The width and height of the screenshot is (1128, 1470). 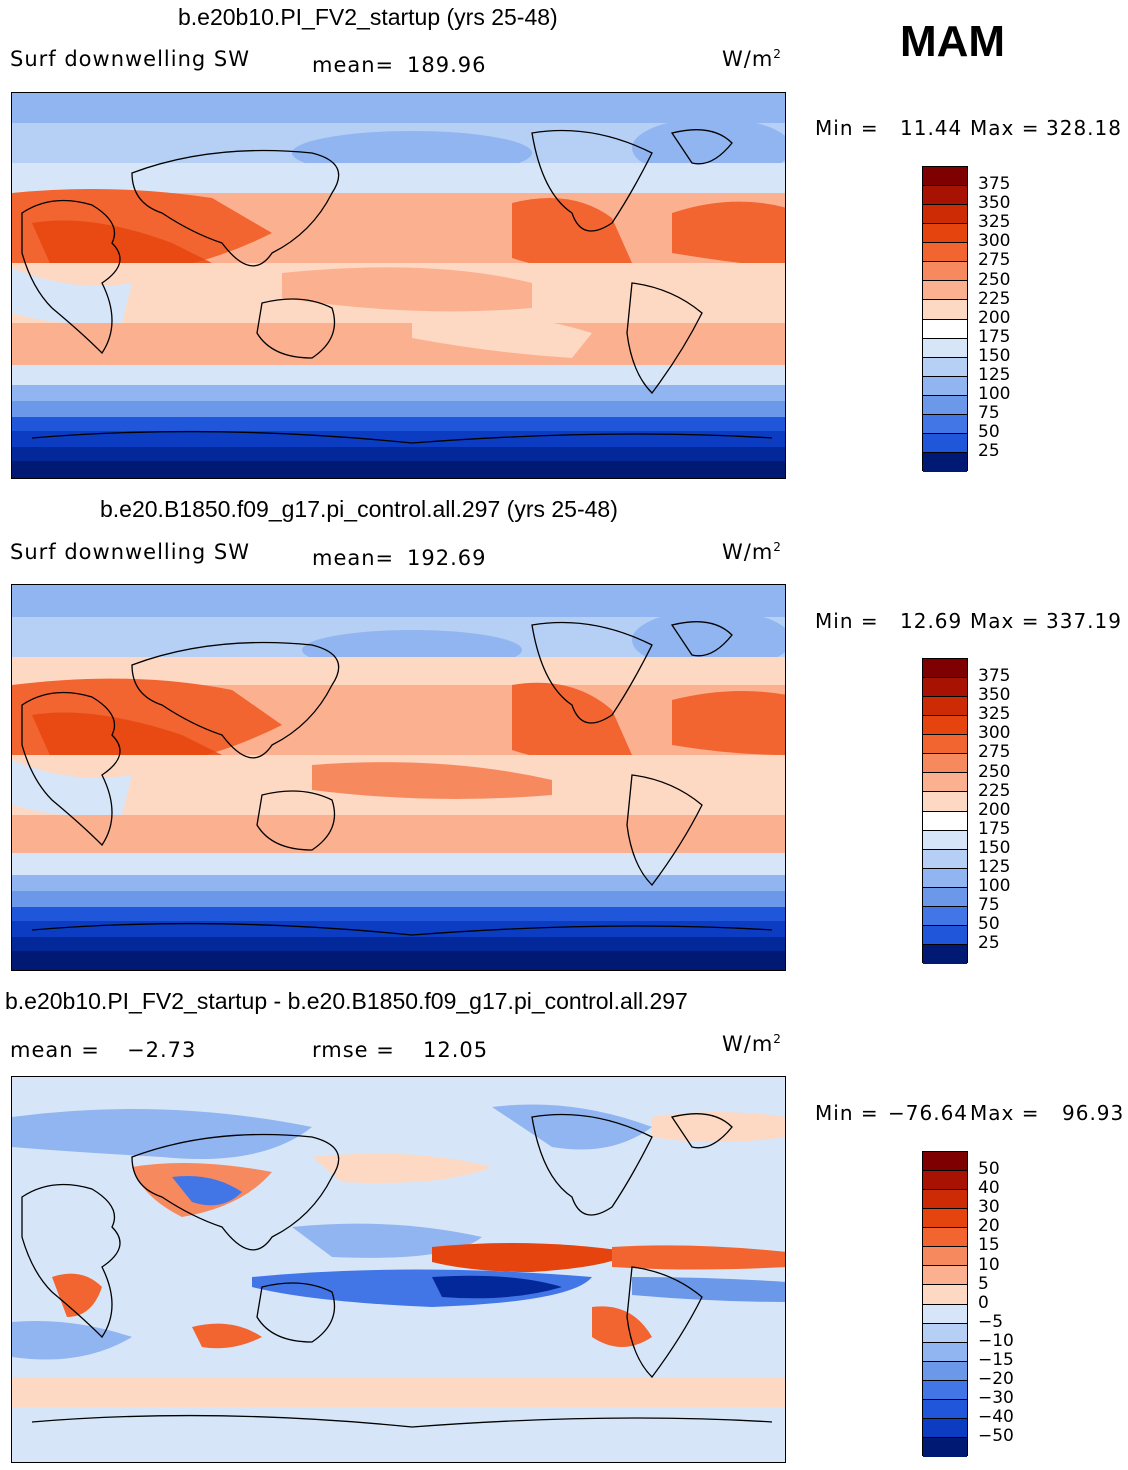 I want to click on colorbar-tick-label: −15, so click(x=996, y=1360).